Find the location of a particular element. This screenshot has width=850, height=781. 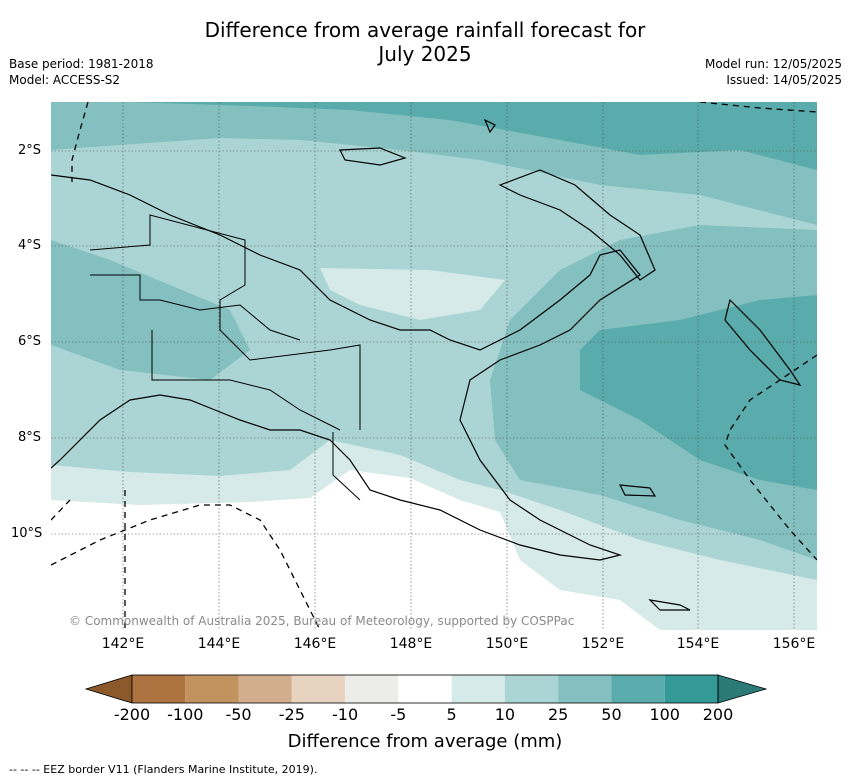

lon-label: 144°E is located at coordinates (219, 644).